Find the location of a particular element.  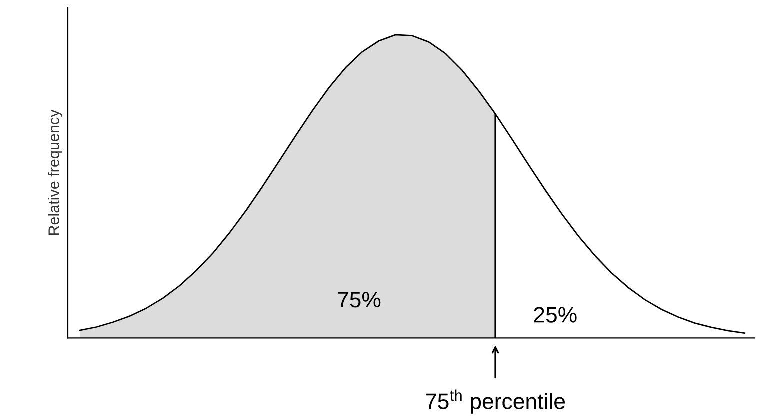

y-axis-title: Relative frequency is located at coordinates (55, 173).